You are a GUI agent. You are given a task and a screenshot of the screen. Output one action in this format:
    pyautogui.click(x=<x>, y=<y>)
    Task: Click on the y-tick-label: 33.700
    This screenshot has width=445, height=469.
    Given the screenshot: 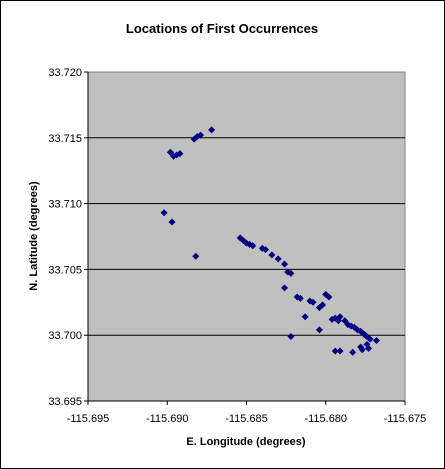 What is the action you would take?
    pyautogui.click(x=65, y=336)
    